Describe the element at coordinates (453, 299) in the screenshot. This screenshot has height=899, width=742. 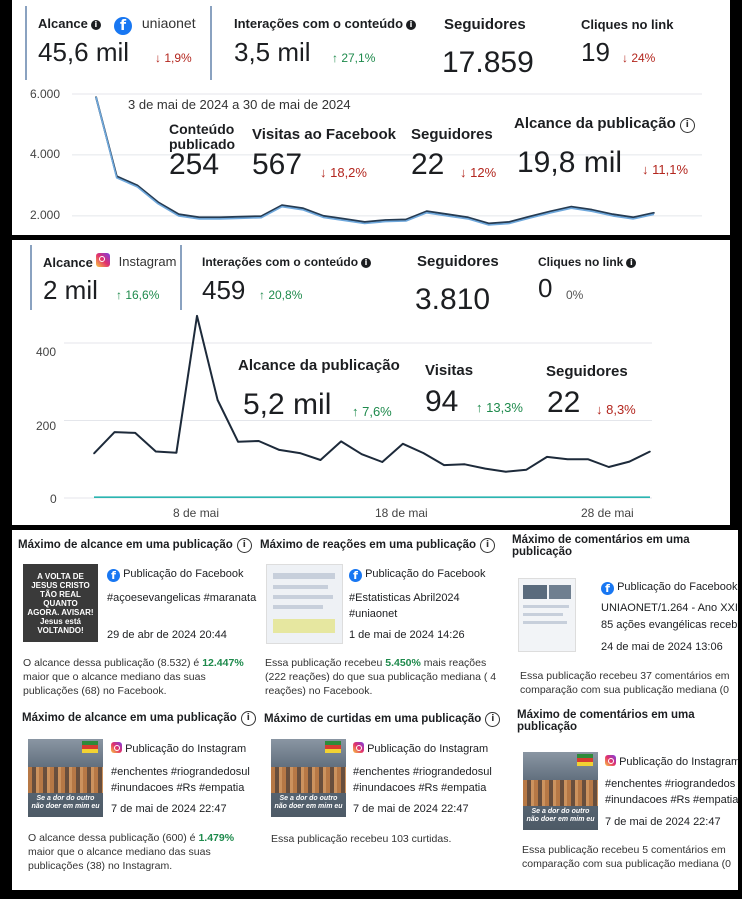
I see `metric-value-followers: 3.810` at that location.